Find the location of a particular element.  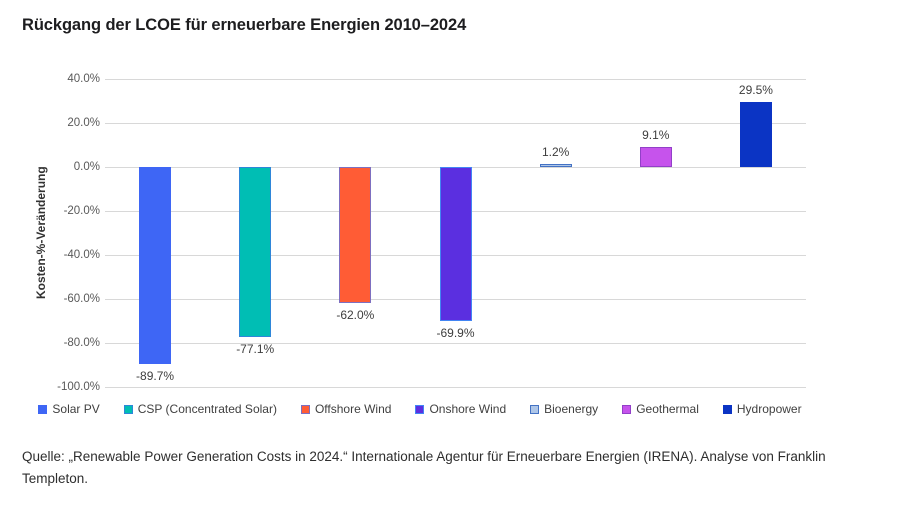

bar-value-label: 1.2% is located at coordinates (555, 152).